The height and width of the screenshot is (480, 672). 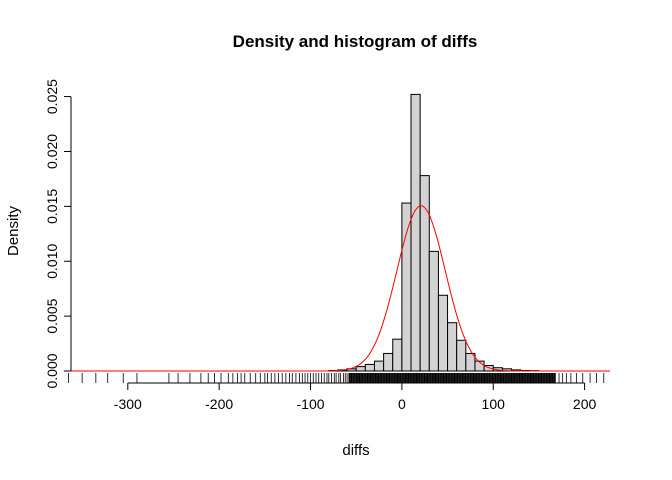 What do you see at coordinates (494, 404) in the screenshot?
I see `x-tick-label-4: 100` at bounding box center [494, 404].